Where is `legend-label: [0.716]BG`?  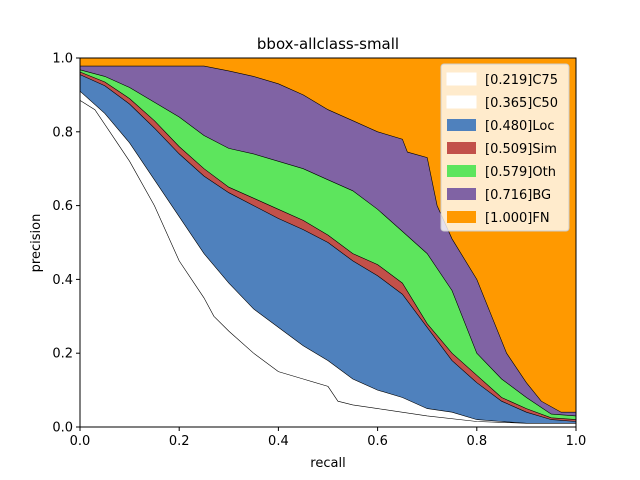
legend-label: [0.716]BG is located at coordinates (518, 195).